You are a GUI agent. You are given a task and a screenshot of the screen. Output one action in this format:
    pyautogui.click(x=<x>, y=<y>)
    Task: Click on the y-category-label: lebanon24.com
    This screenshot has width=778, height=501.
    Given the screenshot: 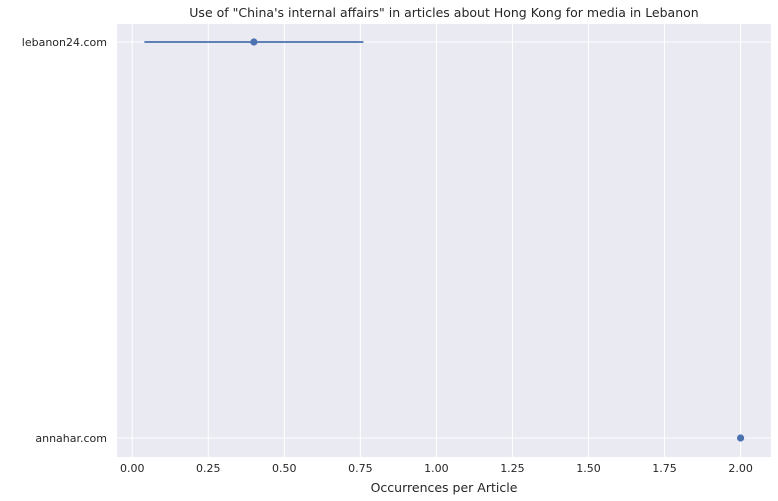 What is the action you would take?
    pyautogui.click(x=64, y=42)
    